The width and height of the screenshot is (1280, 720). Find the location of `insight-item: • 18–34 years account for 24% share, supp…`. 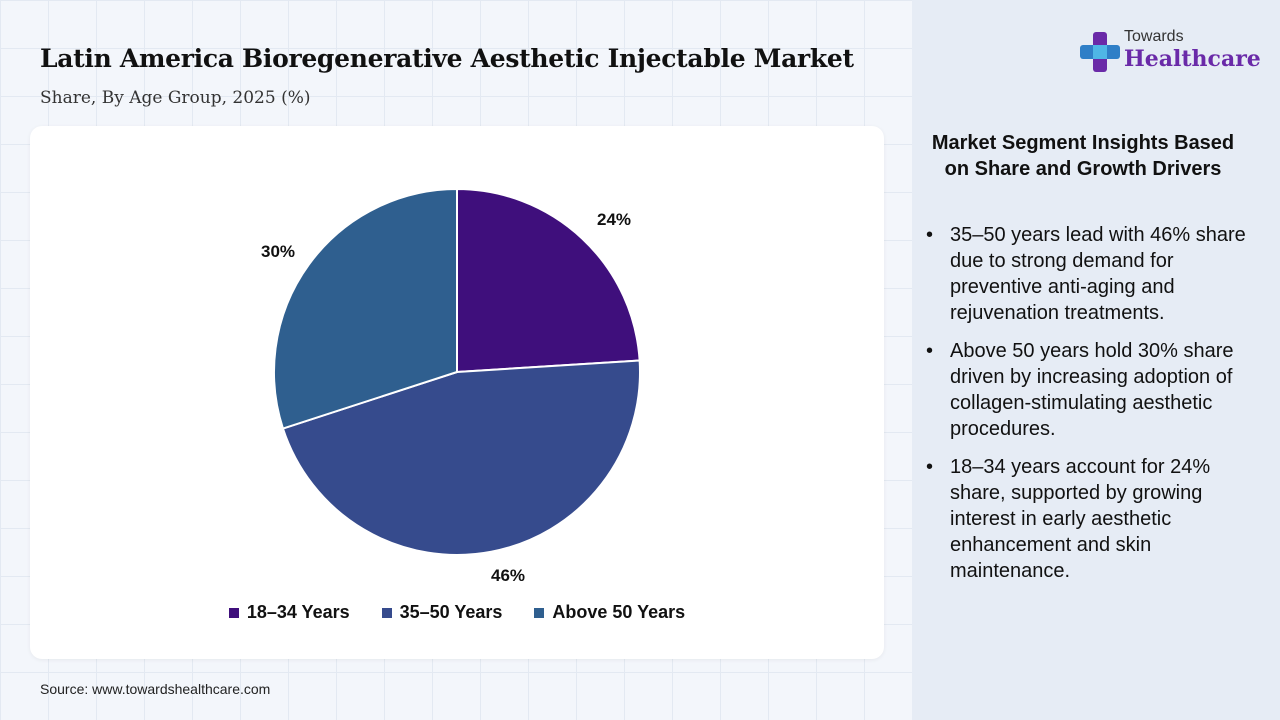

insight-item: • 18–34 years account for 24% share, supp… is located at coordinates (1085, 519).